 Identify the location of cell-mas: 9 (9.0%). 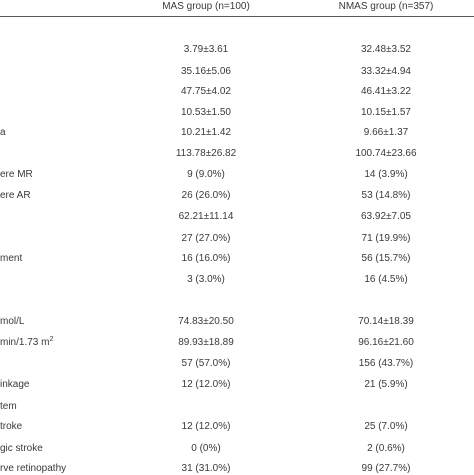
(206, 174).